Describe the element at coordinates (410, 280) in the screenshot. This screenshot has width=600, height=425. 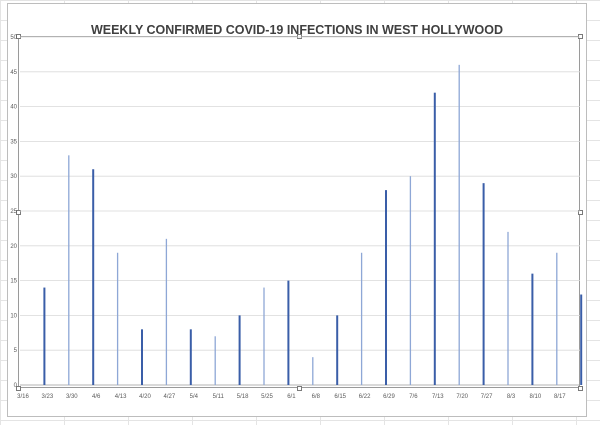
I see `bar-7/6` at that location.